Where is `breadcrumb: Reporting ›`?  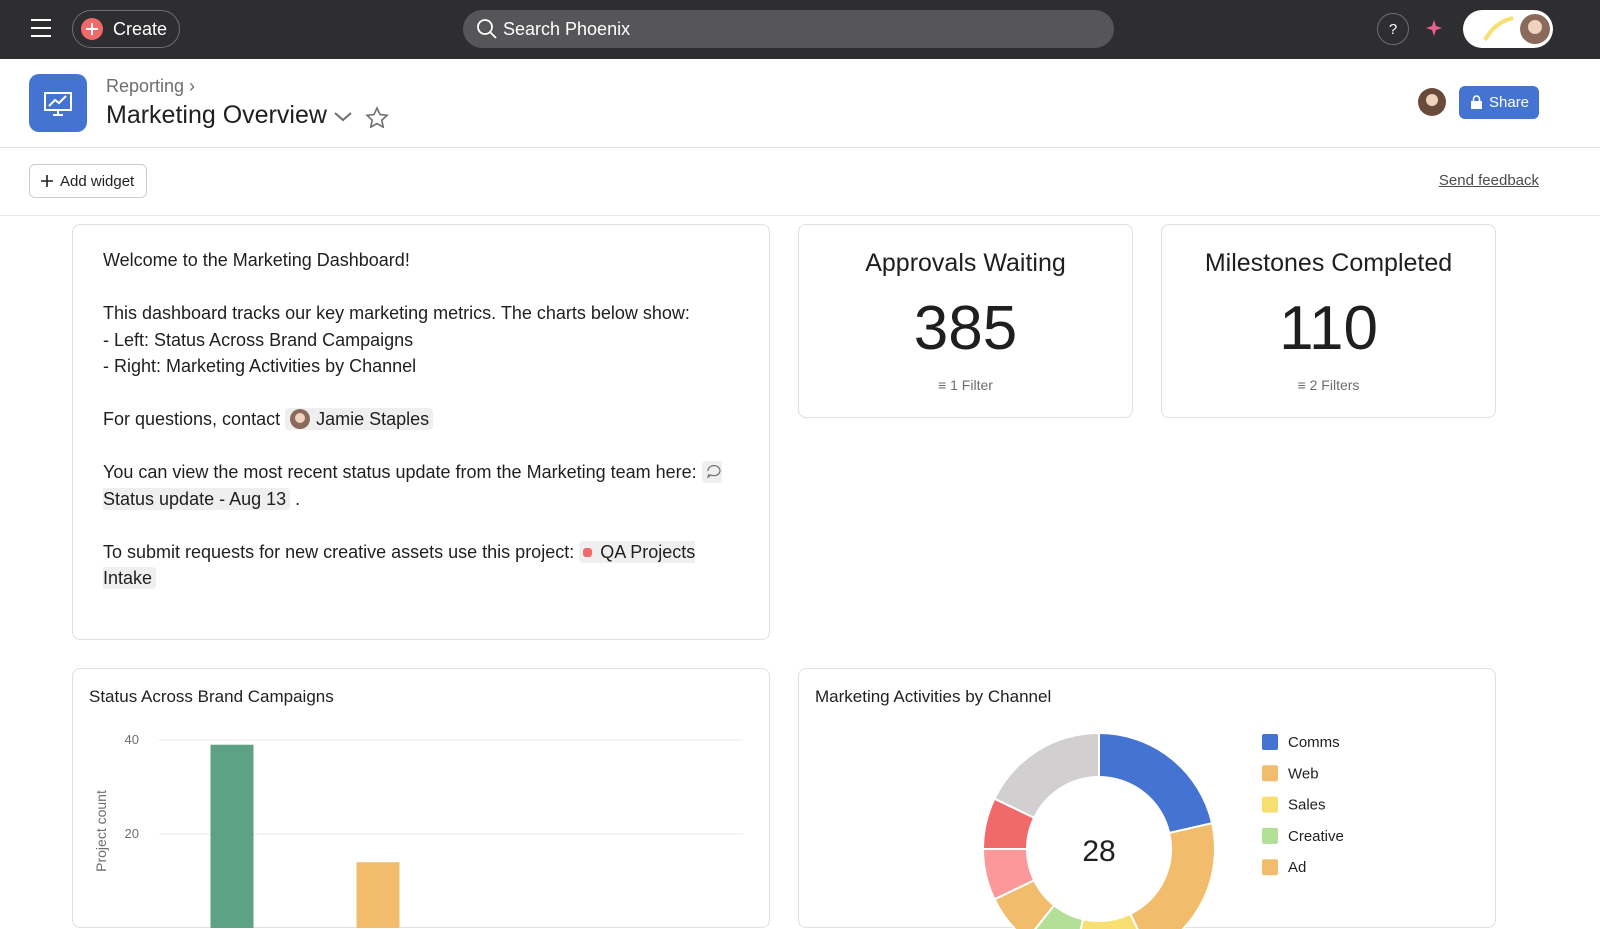 breadcrumb: Reporting › is located at coordinates (151, 86).